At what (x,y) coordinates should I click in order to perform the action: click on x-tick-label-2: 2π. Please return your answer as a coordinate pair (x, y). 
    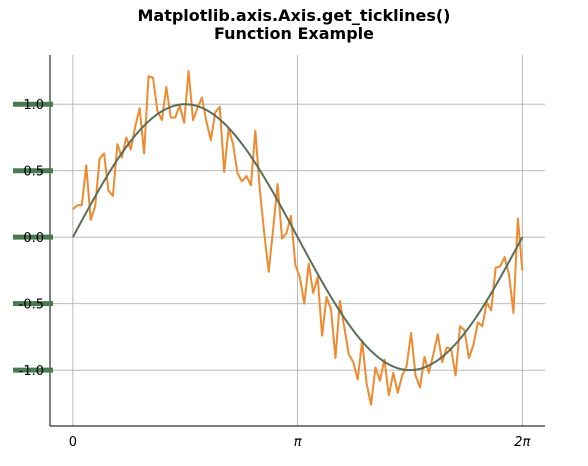
    Looking at the image, I should click on (522, 442).